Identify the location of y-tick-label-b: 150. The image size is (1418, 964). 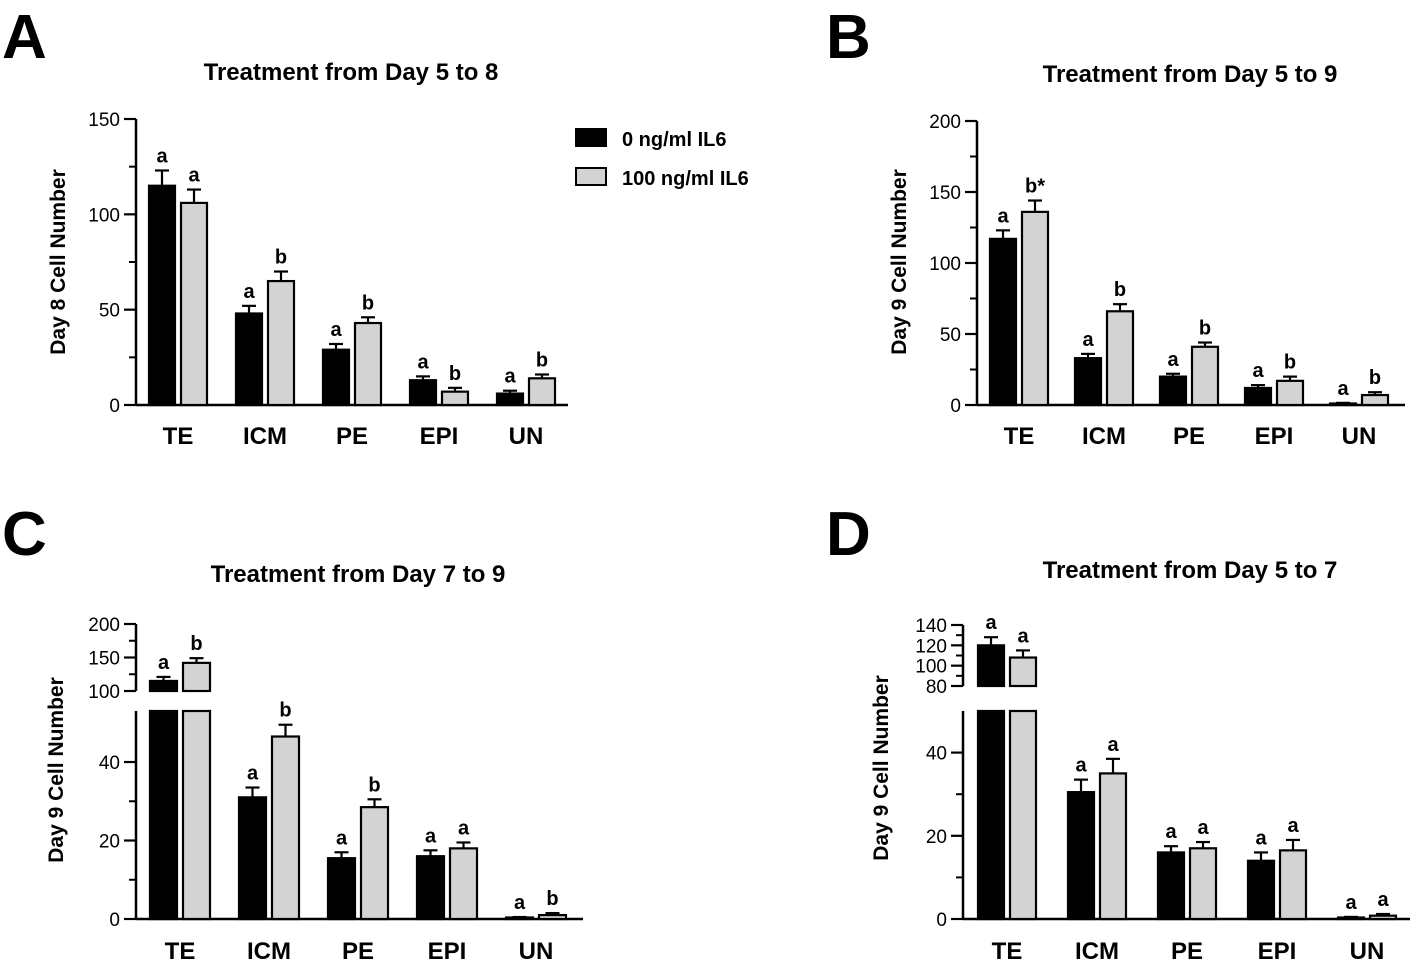
(945, 193).